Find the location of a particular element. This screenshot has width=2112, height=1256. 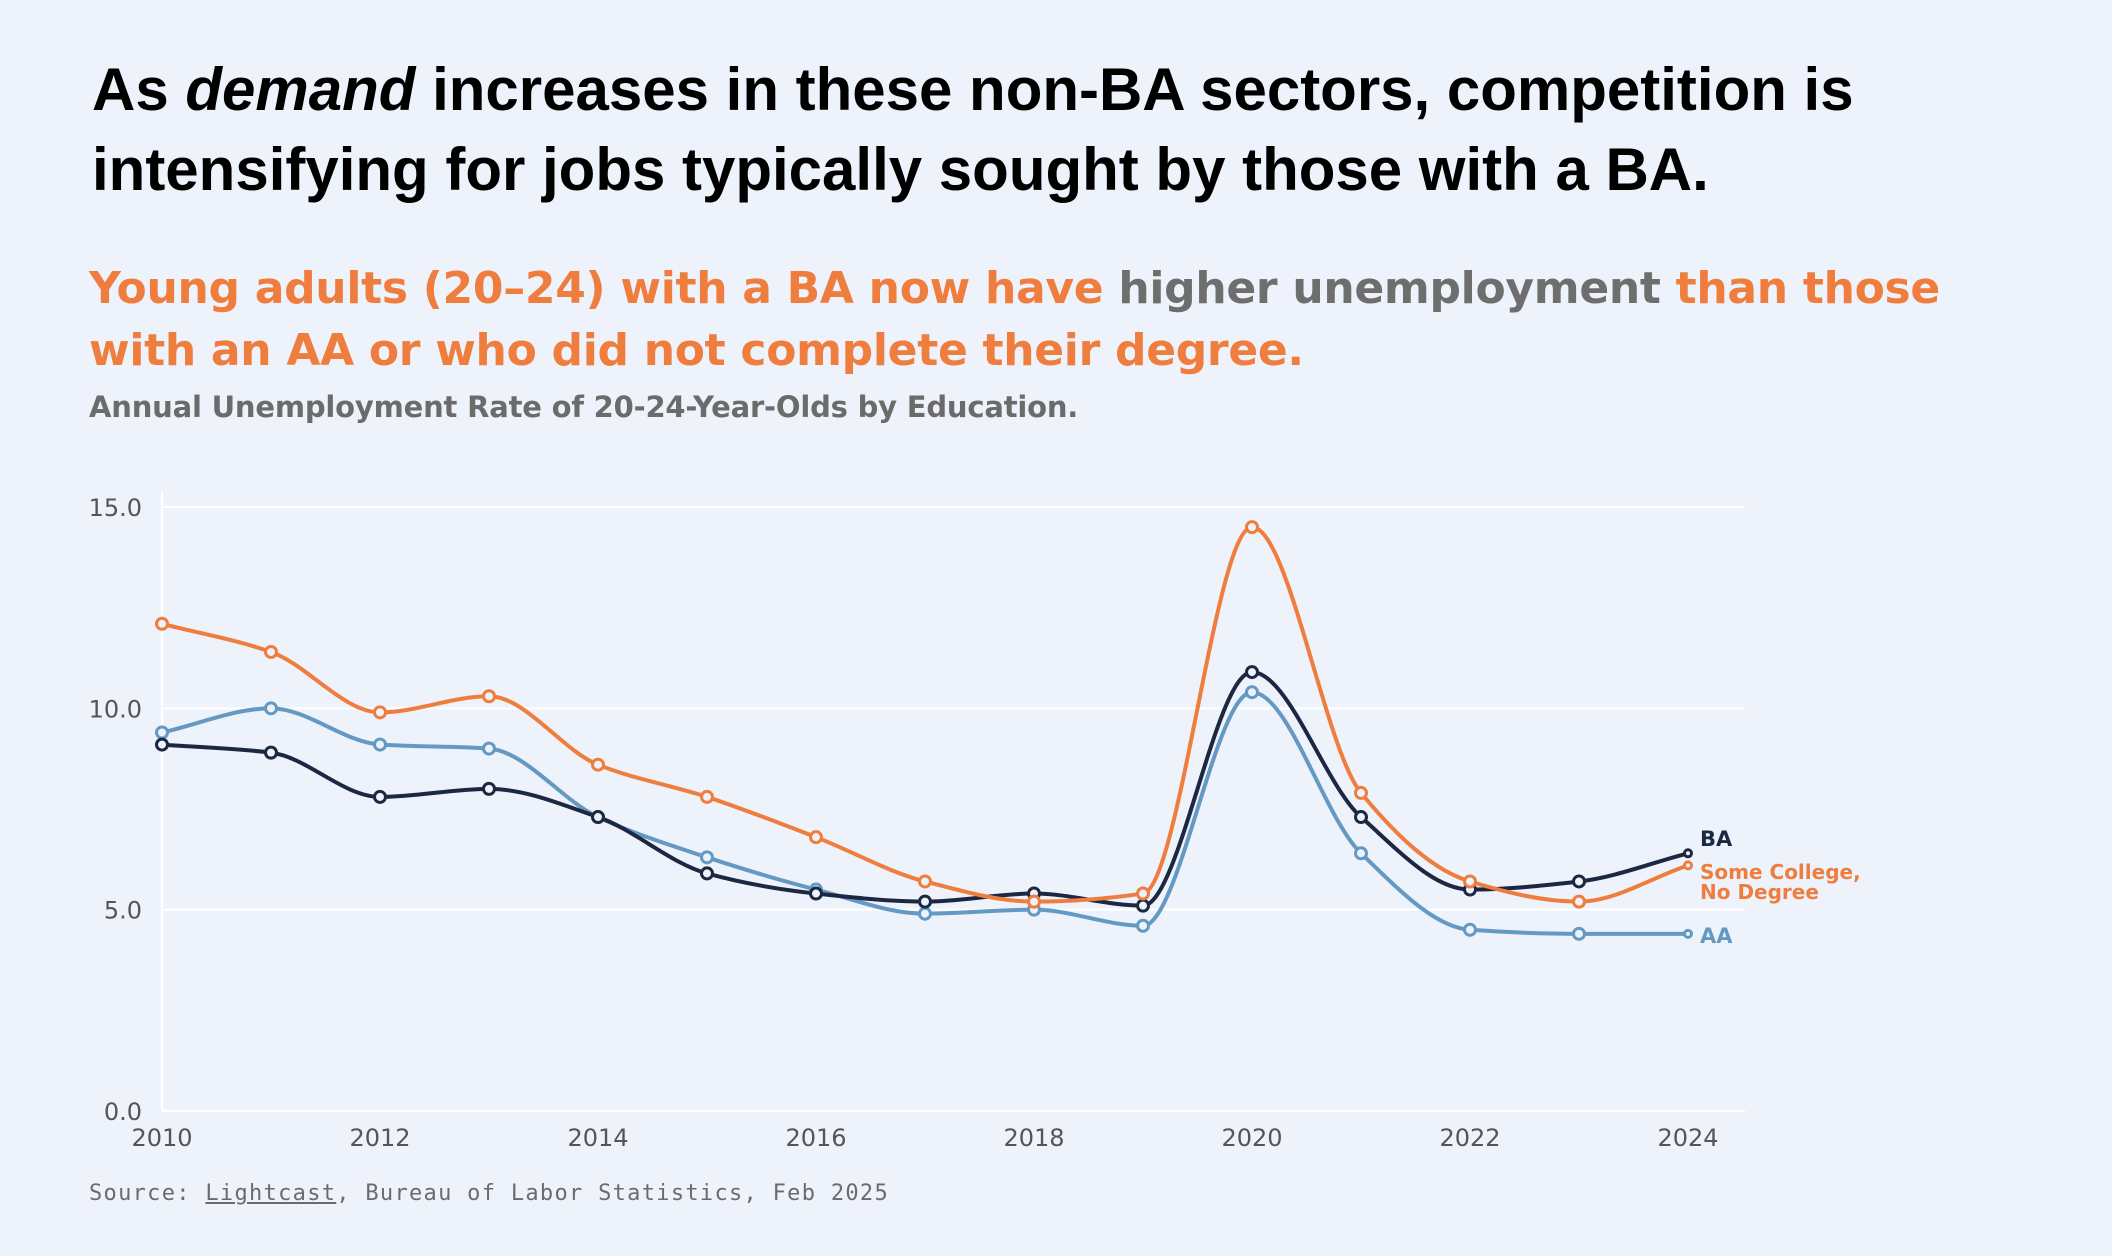

headline-emphasis: demand is located at coordinates (300, 89).